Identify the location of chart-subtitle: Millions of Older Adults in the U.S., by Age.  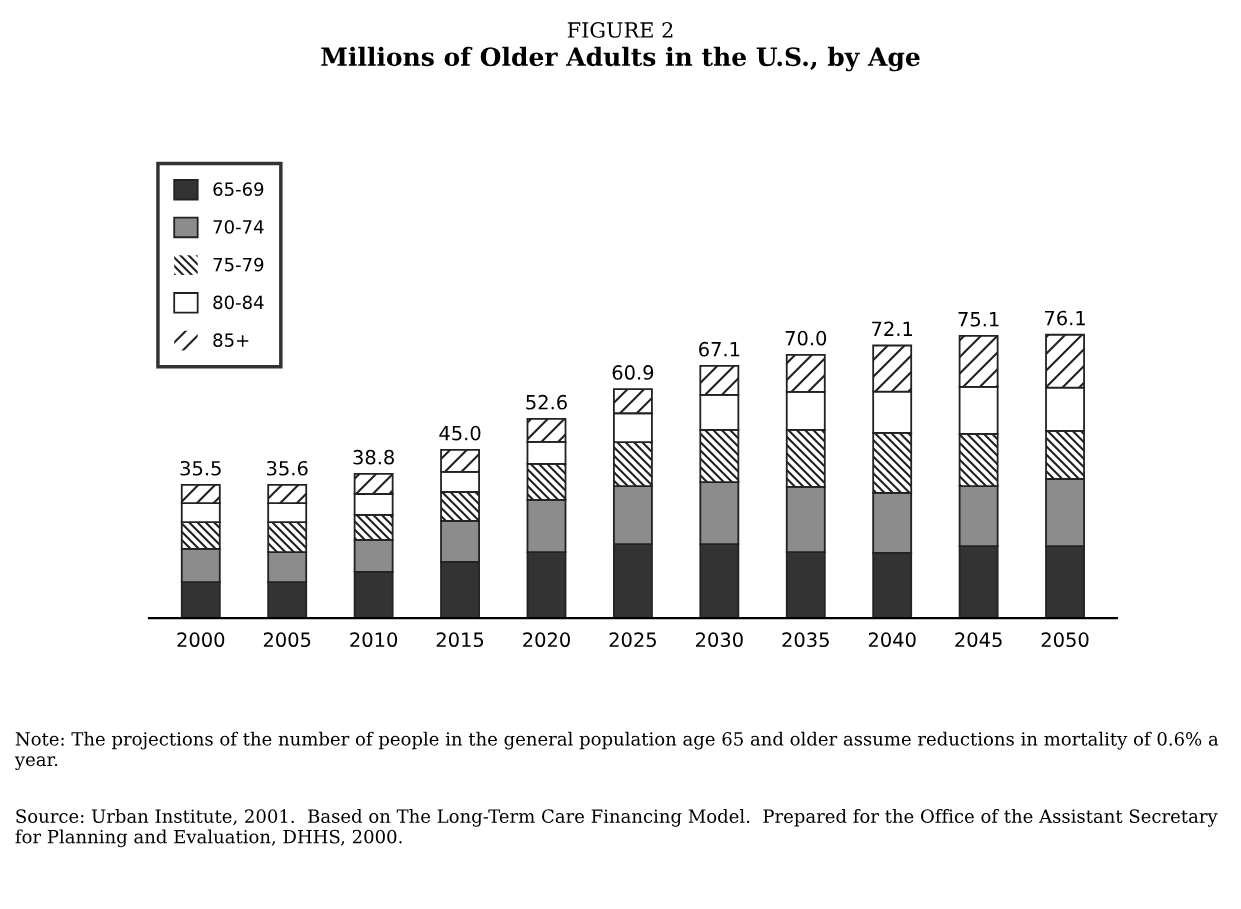
(620, 59).